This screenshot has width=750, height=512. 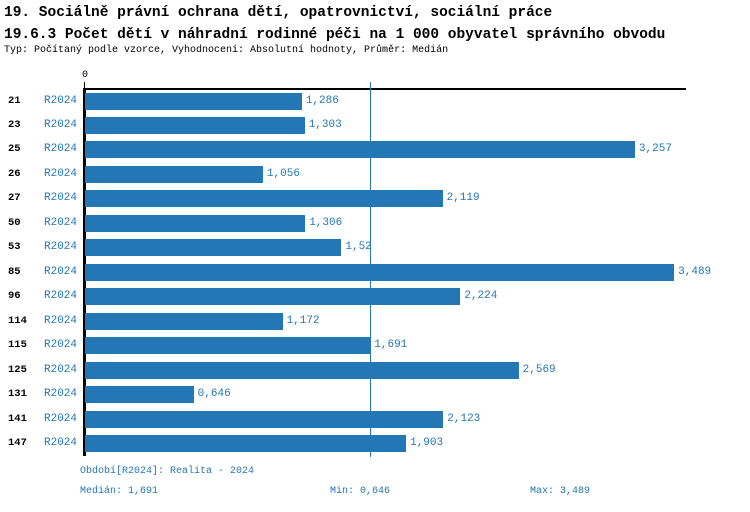 I want to click on footer-period-label: Období[R2024]: Realita - 2024, so click(x=167, y=471).